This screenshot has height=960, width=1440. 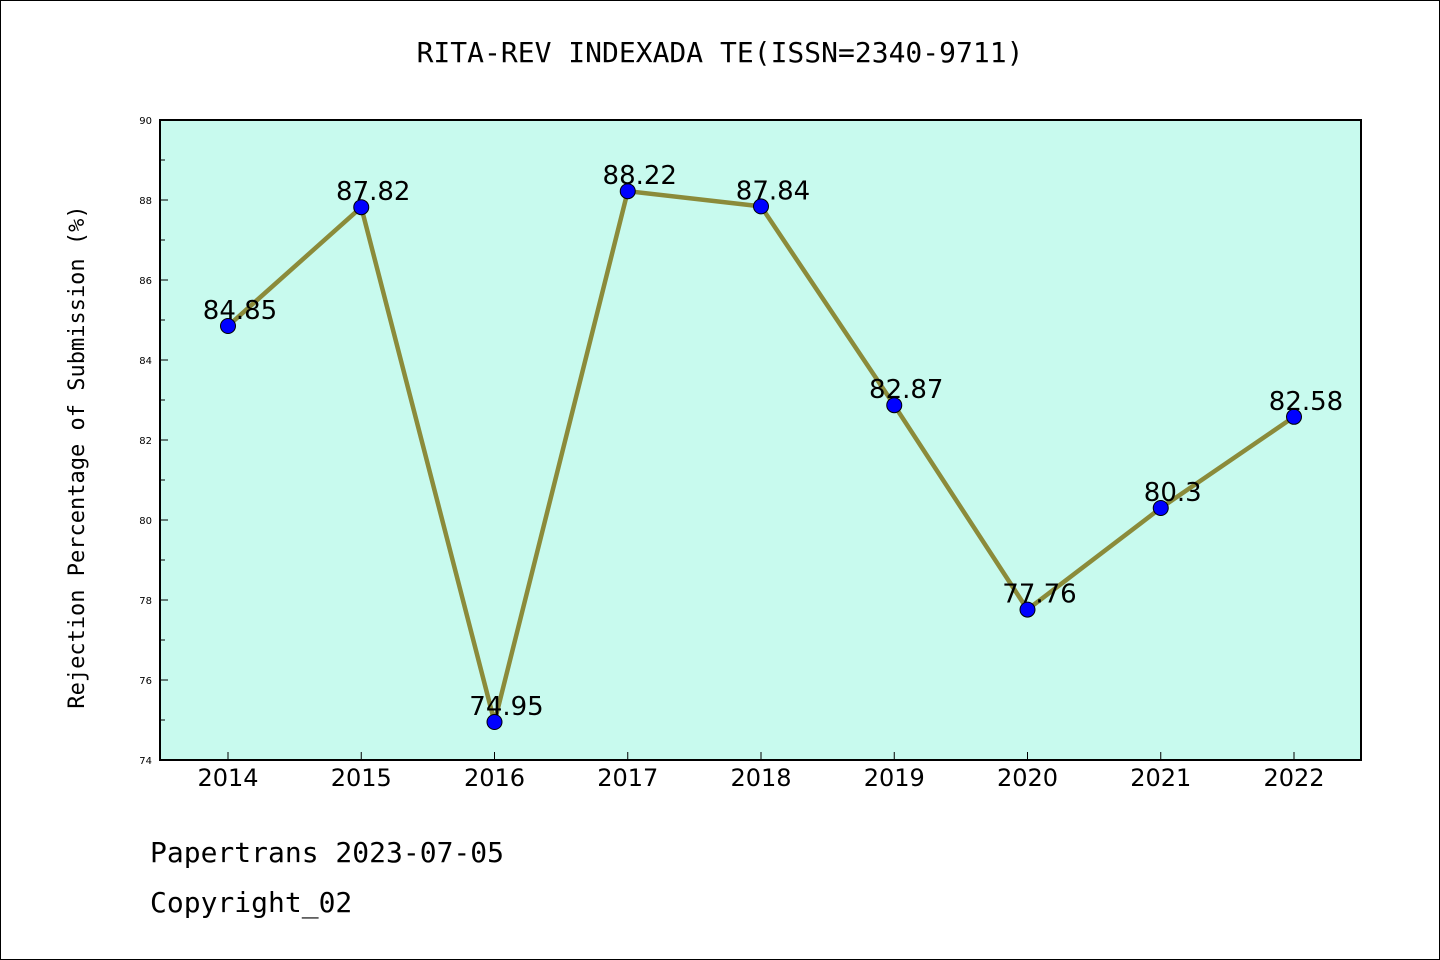 What do you see at coordinates (1027, 778) in the screenshot?
I see `x-tick-label: 2020` at bounding box center [1027, 778].